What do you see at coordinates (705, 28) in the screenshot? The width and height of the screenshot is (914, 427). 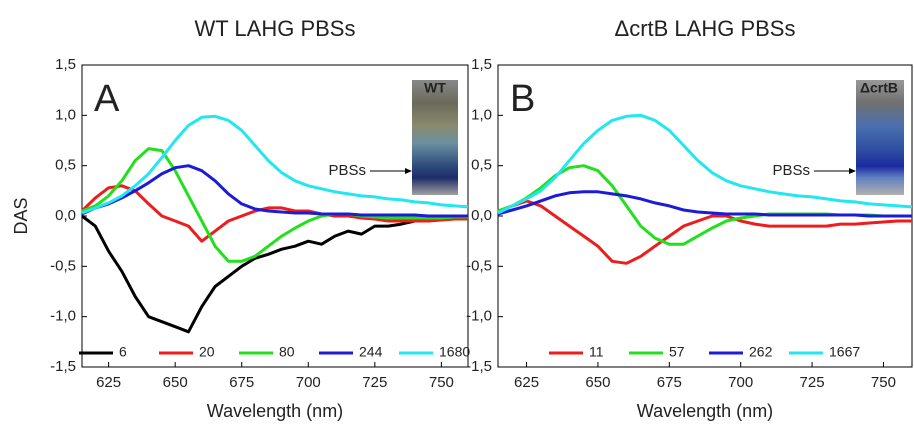 I see `chart-title: ΔcrtB LAHG PBSs` at bounding box center [705, 28].